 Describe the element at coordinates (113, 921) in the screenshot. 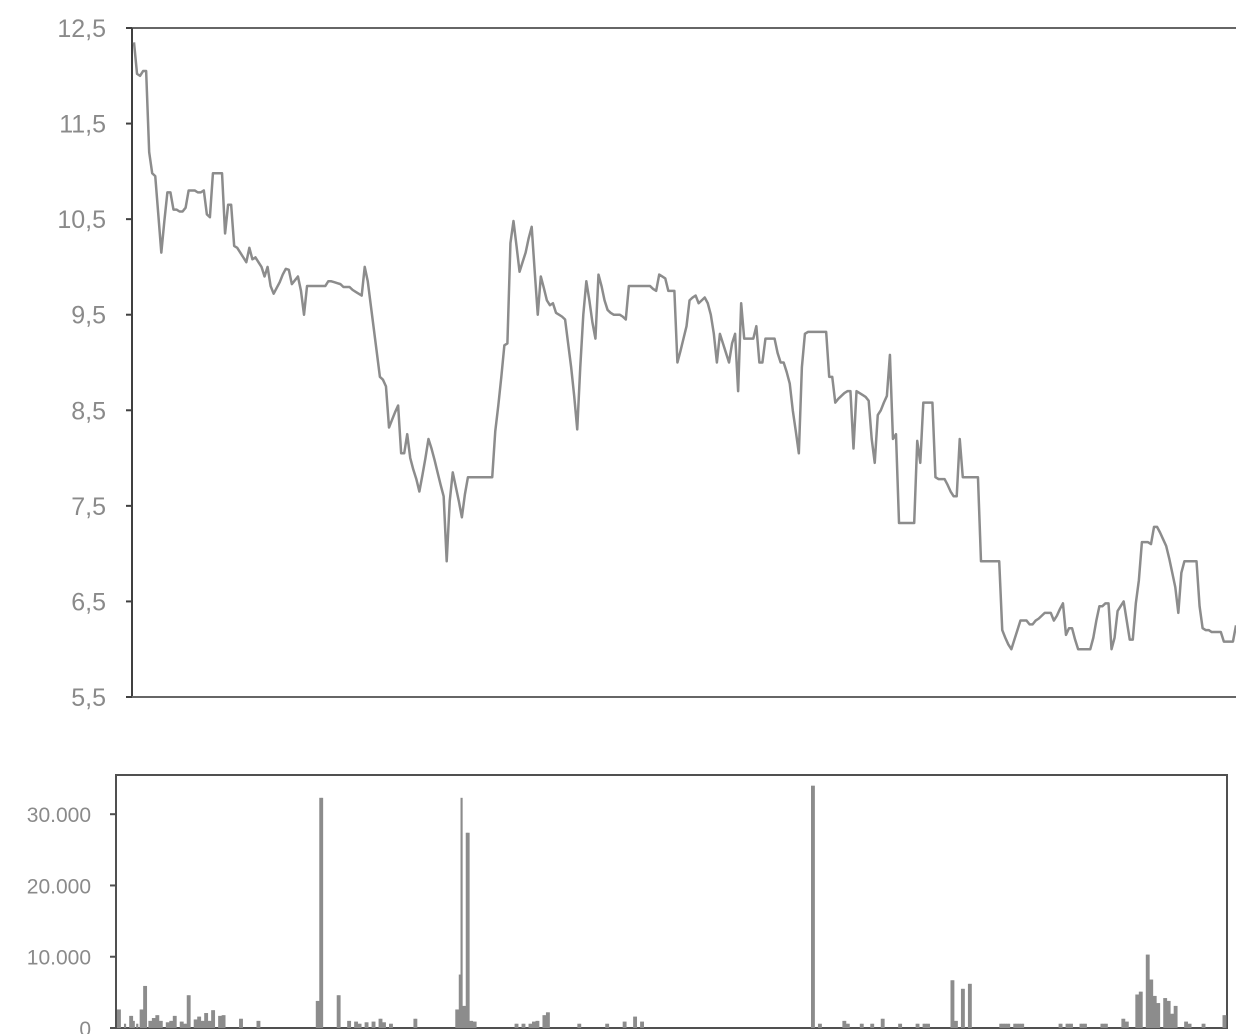

I see `volume-y-ticks` at that location.